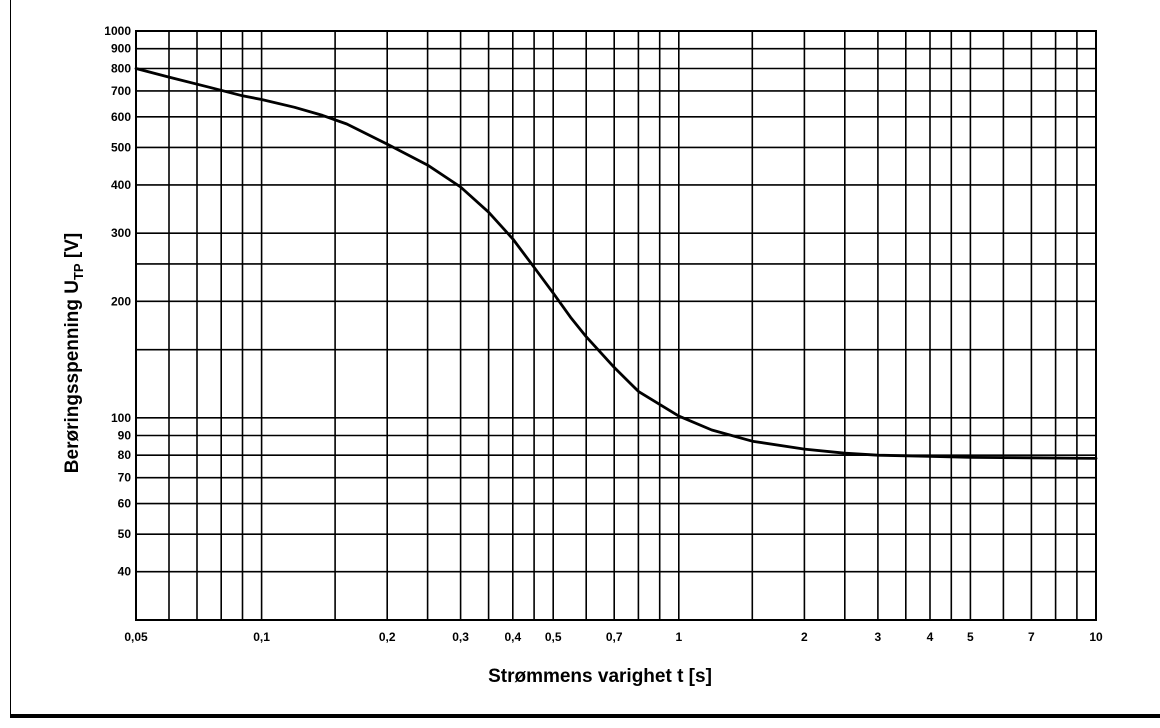  Describe the element at coordinates (121, 418) in the screenshot. I see `y-tick-label: 100` at that location.